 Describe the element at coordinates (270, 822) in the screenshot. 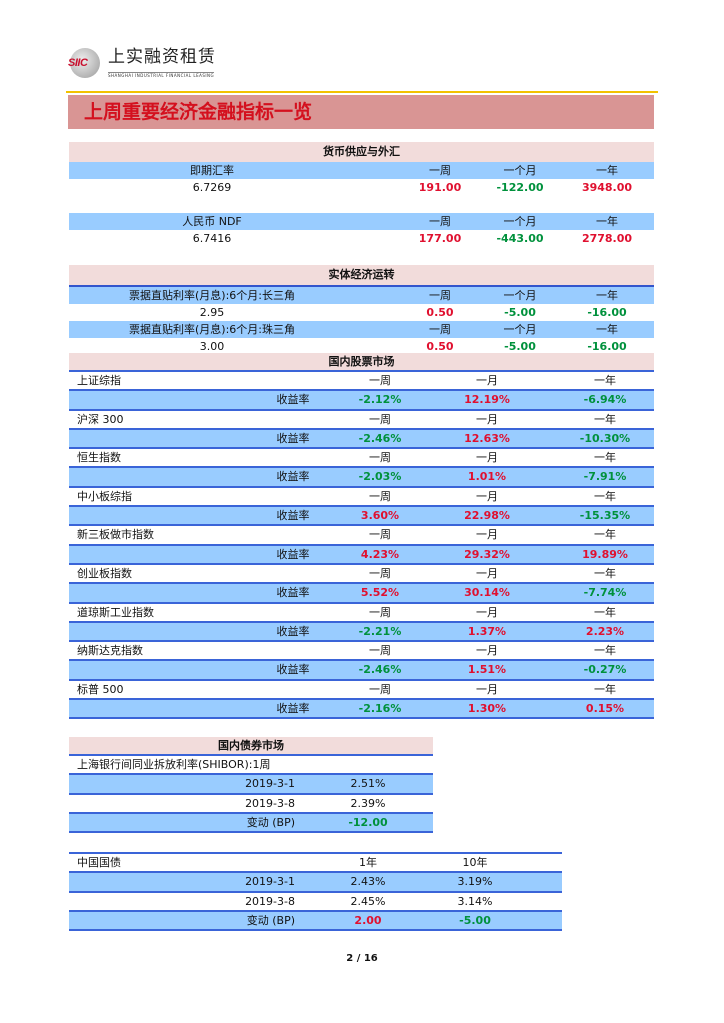

I see `change-label: 变动 (BP)` at that location.